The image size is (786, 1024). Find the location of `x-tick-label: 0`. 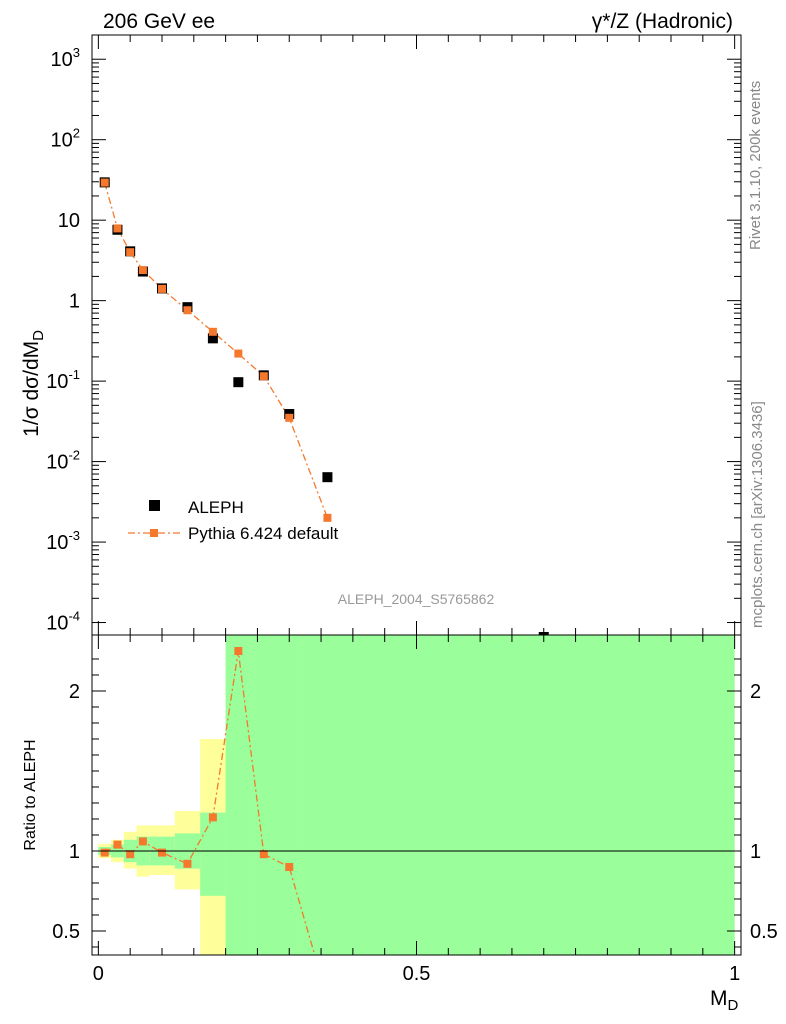

x-tick-label: 0 is located at coordinates (98, 974).